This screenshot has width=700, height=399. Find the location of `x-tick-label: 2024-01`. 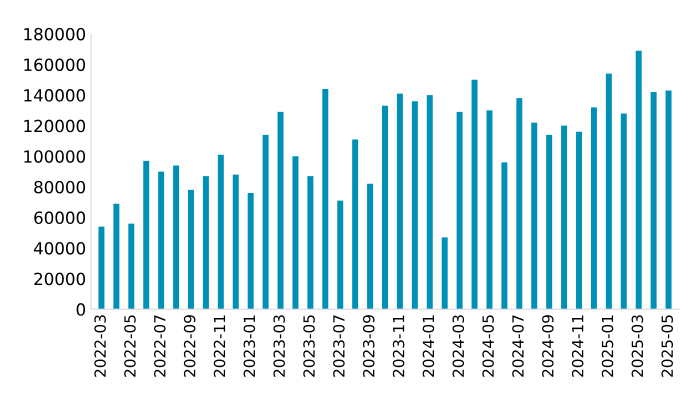

x-tick-label: 2024-01 is located at coordinates (428, 346).